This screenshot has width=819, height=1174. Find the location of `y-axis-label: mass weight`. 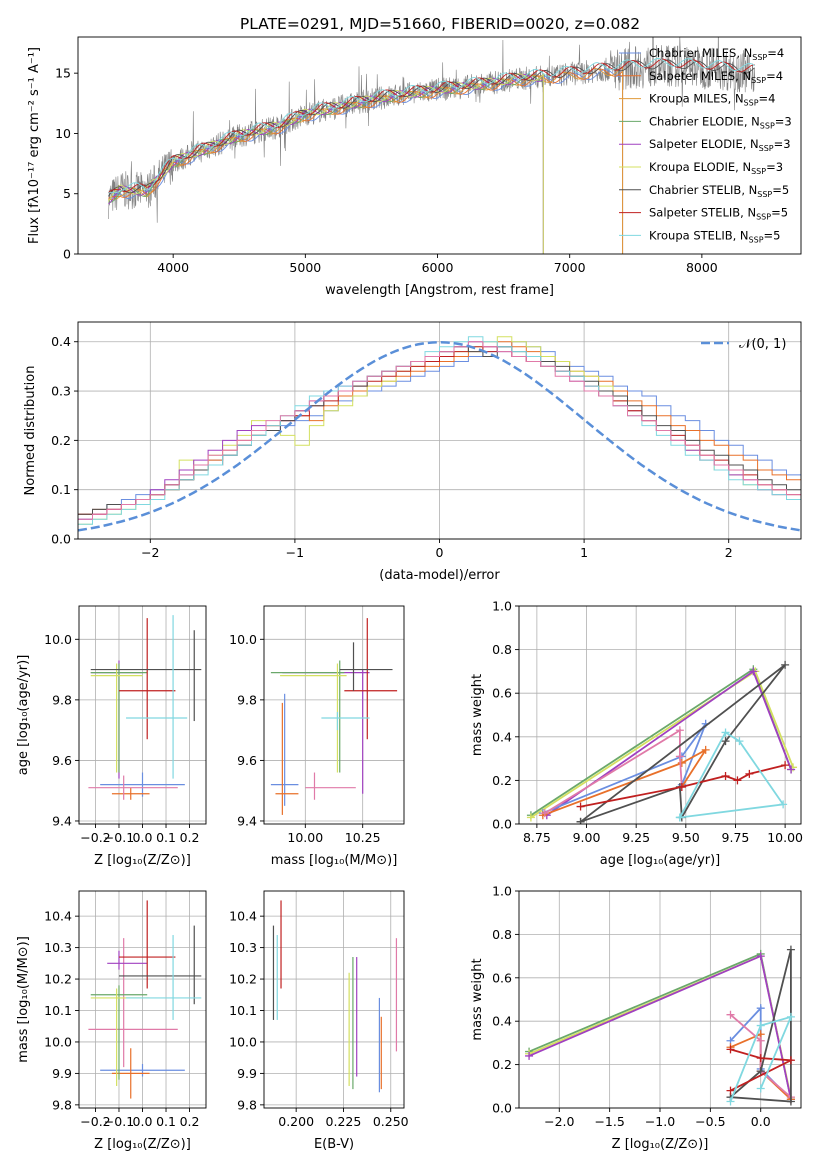

y-axis-label: mass weight is located at coordinates (477, 715).